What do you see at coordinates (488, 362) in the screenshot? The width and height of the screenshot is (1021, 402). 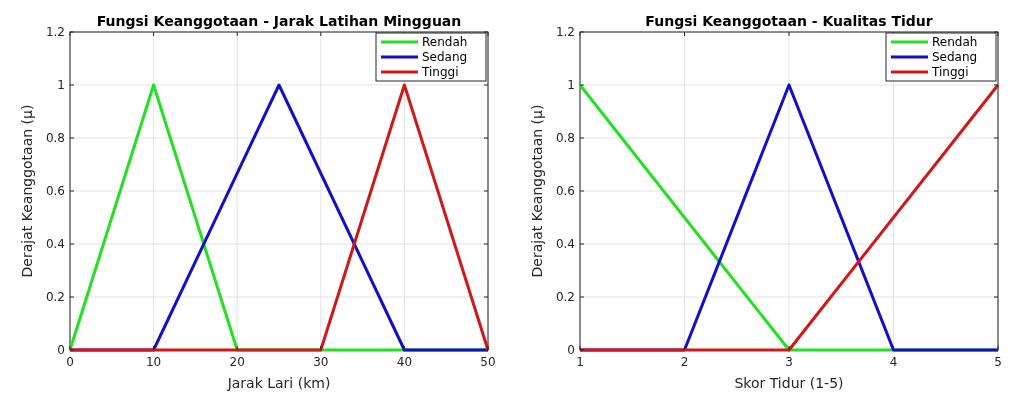 I see `x-tick-label: 50` at bounding box center [488, 362].